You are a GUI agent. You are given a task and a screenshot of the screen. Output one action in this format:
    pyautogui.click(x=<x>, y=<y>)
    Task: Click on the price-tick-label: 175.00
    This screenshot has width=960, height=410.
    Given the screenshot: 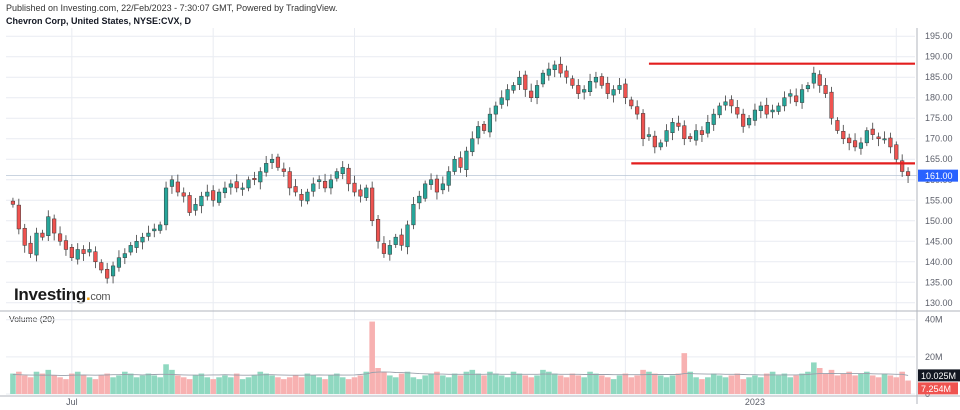 What is the action you would take?
    pyautogui.click(x=939, y=118)
    